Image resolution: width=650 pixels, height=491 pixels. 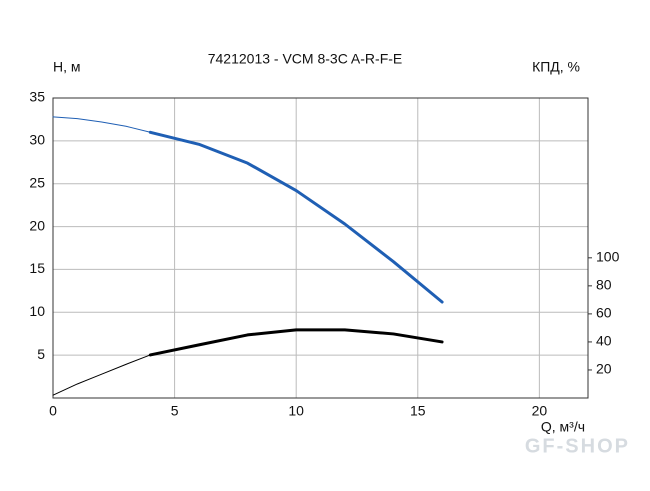 I want to click on y2-tick-label: 20, so click(x=604, y=369).